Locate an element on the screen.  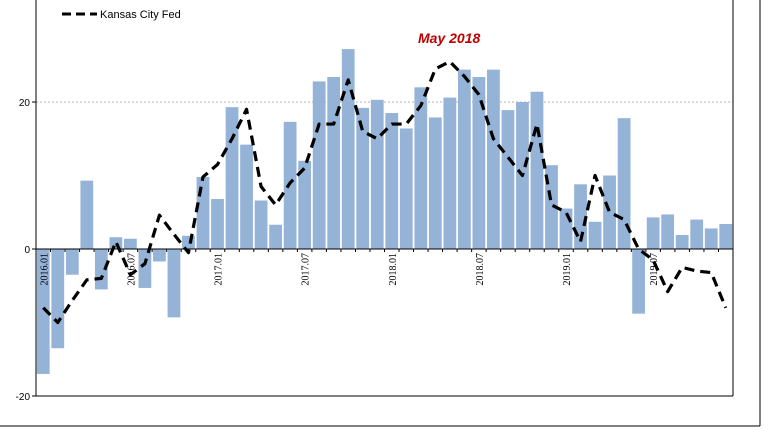
x-tick-label: 2018.01 is located at coordinates (393, 269).